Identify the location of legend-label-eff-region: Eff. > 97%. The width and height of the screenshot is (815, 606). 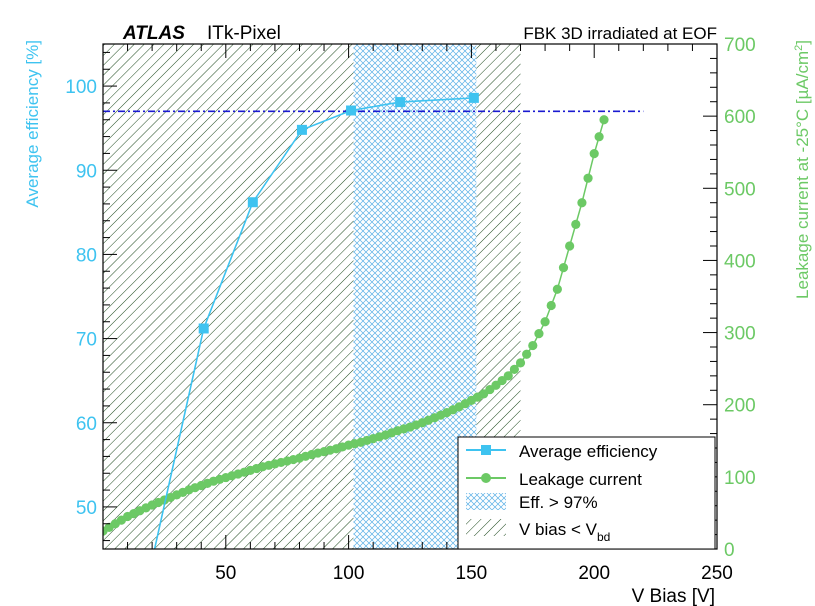
(558, 502).